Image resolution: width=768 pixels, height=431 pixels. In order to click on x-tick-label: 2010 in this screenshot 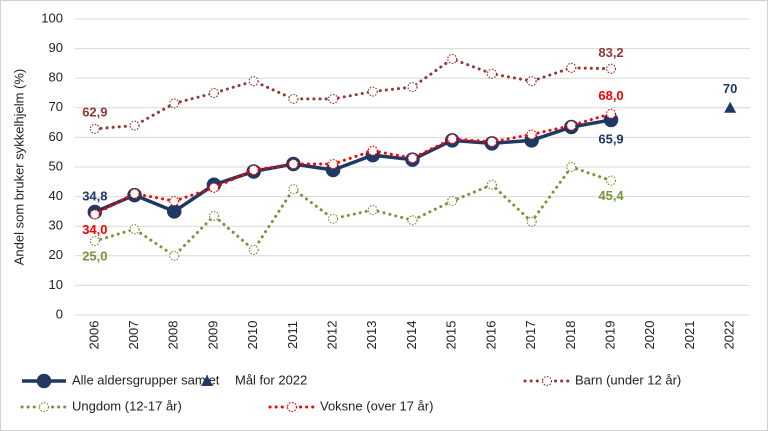, I will do `click(252, 335)`.